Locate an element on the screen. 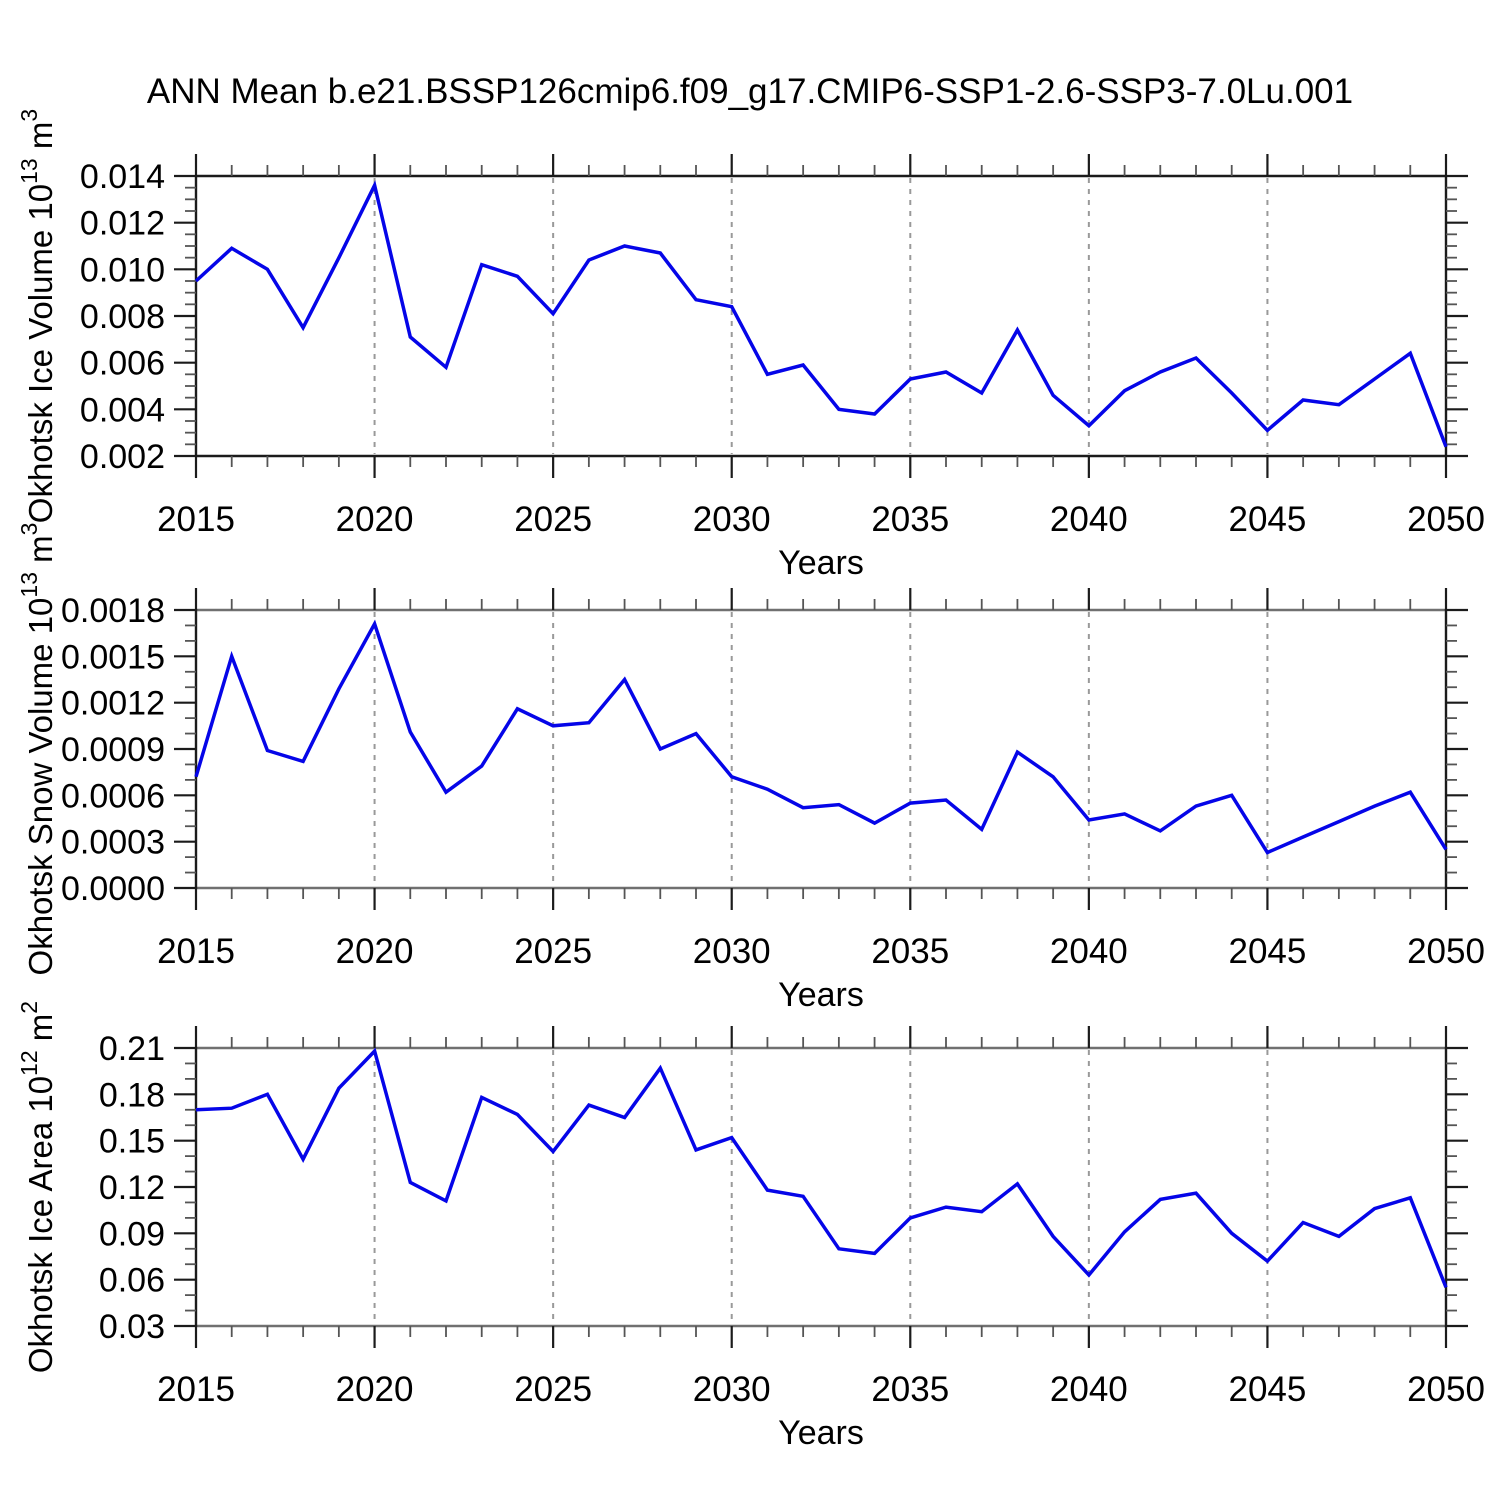  okhotsk-snow-volume-data-line is located at coordinates (821, 737).